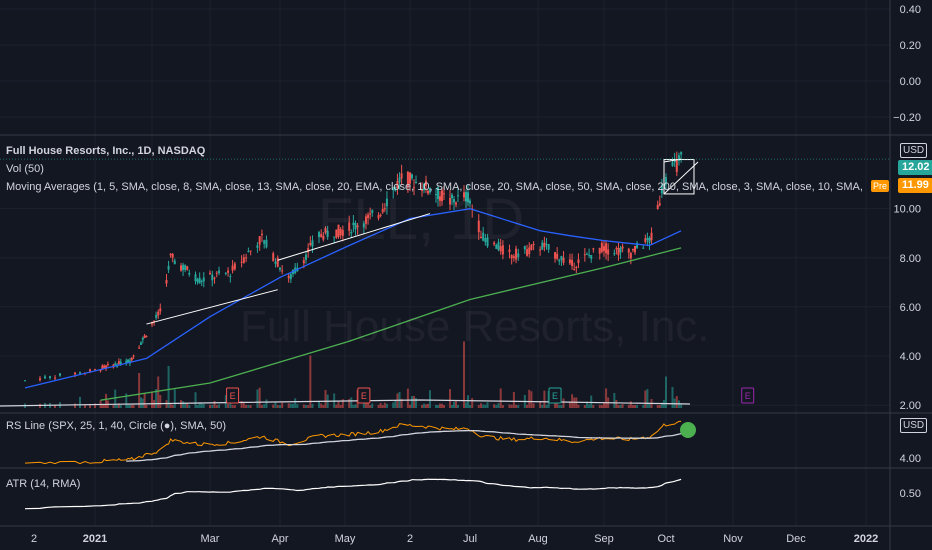  I want to click on time-axis-label: Jul, so click(470, 539).